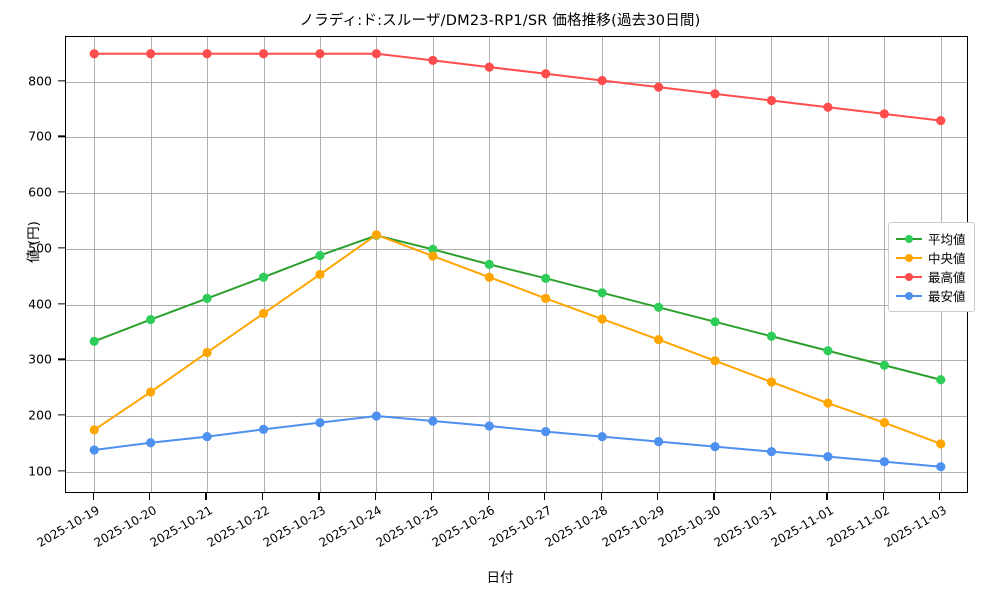 The image size is (1000, 600). Describe the element at coordinates (40, 136) in the screenshot. I see `y-tick-label: 700` at that location.